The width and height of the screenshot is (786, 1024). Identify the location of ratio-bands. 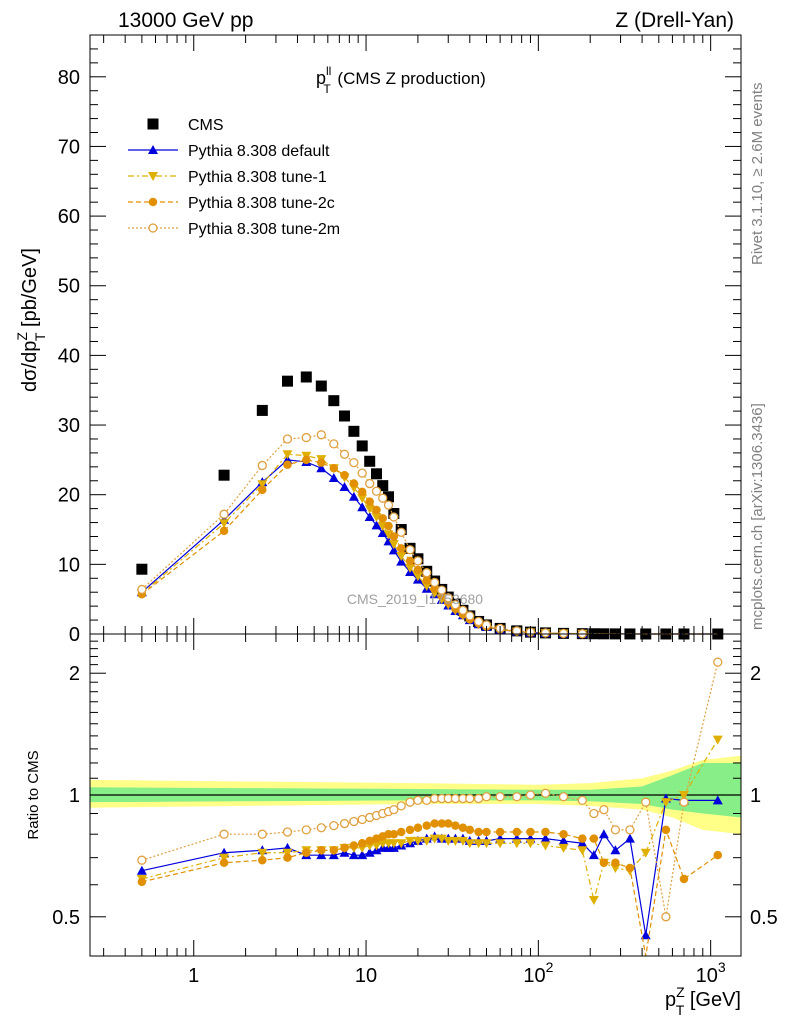
(415, 795).